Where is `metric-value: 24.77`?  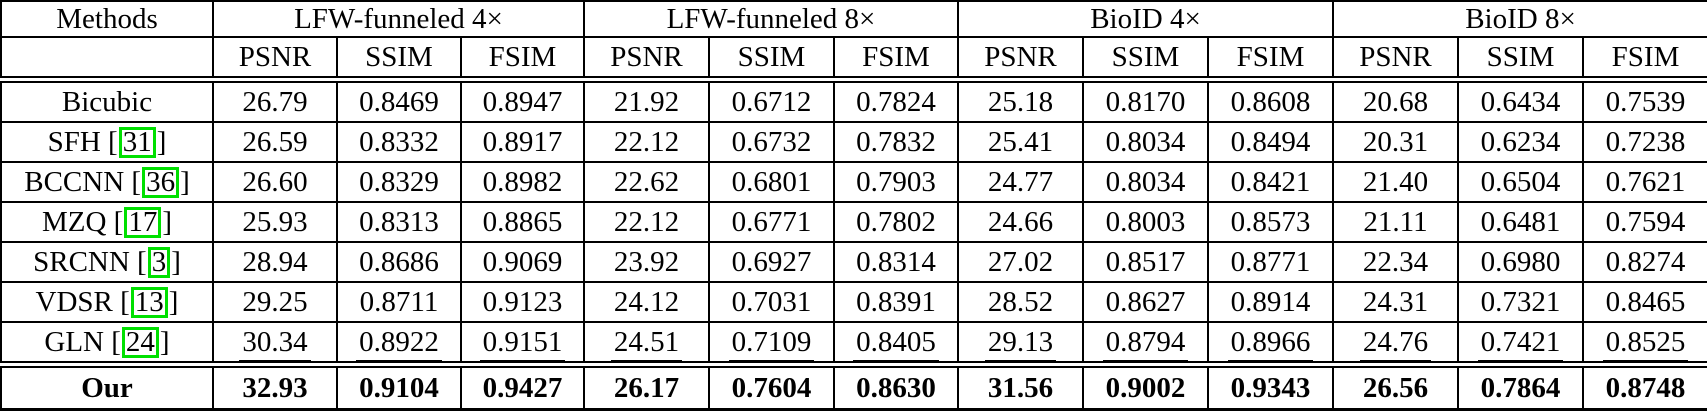
metric-value: 24.77 is located at coordinates (1020, 181).